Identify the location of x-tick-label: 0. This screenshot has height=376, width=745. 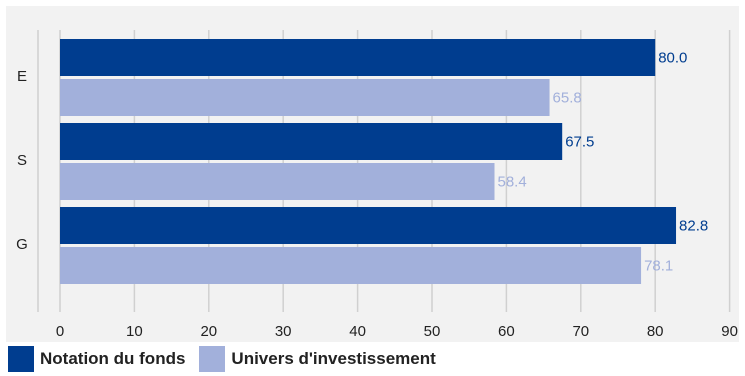
(60, 331).